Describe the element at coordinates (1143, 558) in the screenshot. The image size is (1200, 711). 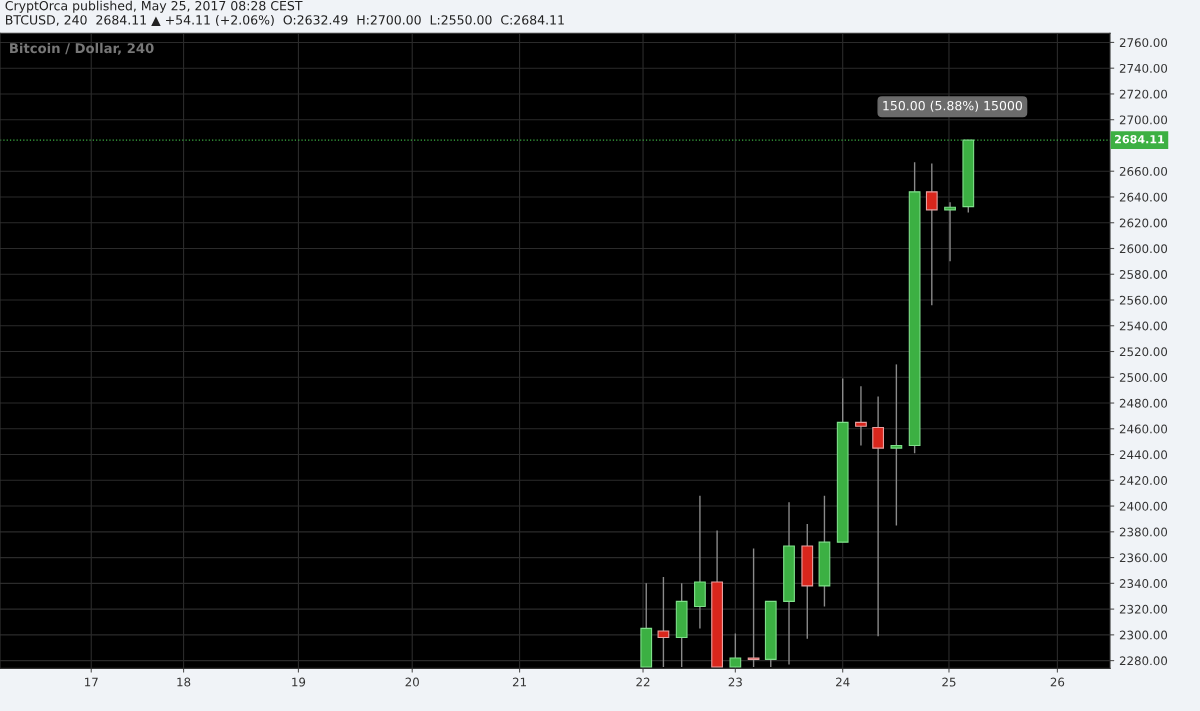
I see `y-tick-label: 2360.00` at that location.